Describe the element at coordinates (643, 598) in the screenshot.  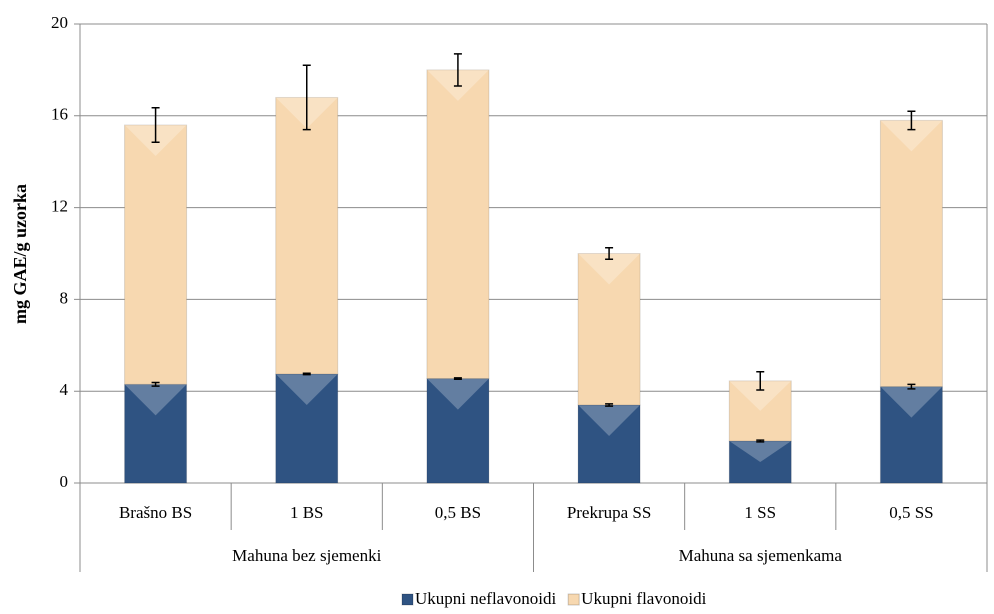
I see `legend-label: Ukupni flavonoidi` at that location.